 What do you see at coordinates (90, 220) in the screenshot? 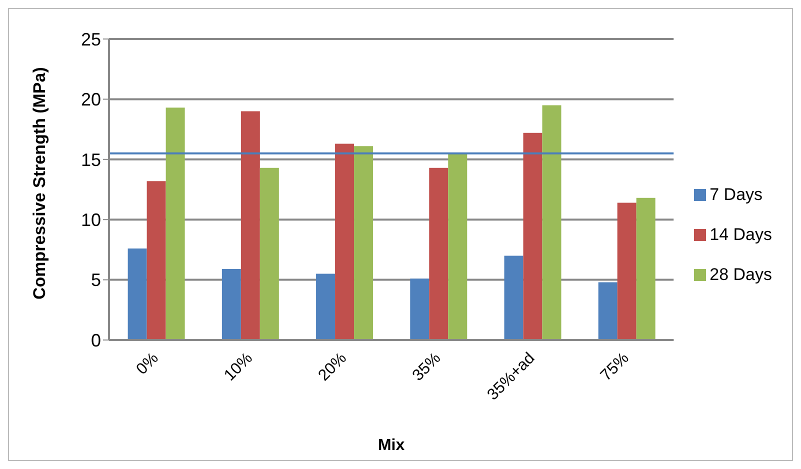
I see `y-tick-label: 10` at bounding box center [90, 220].